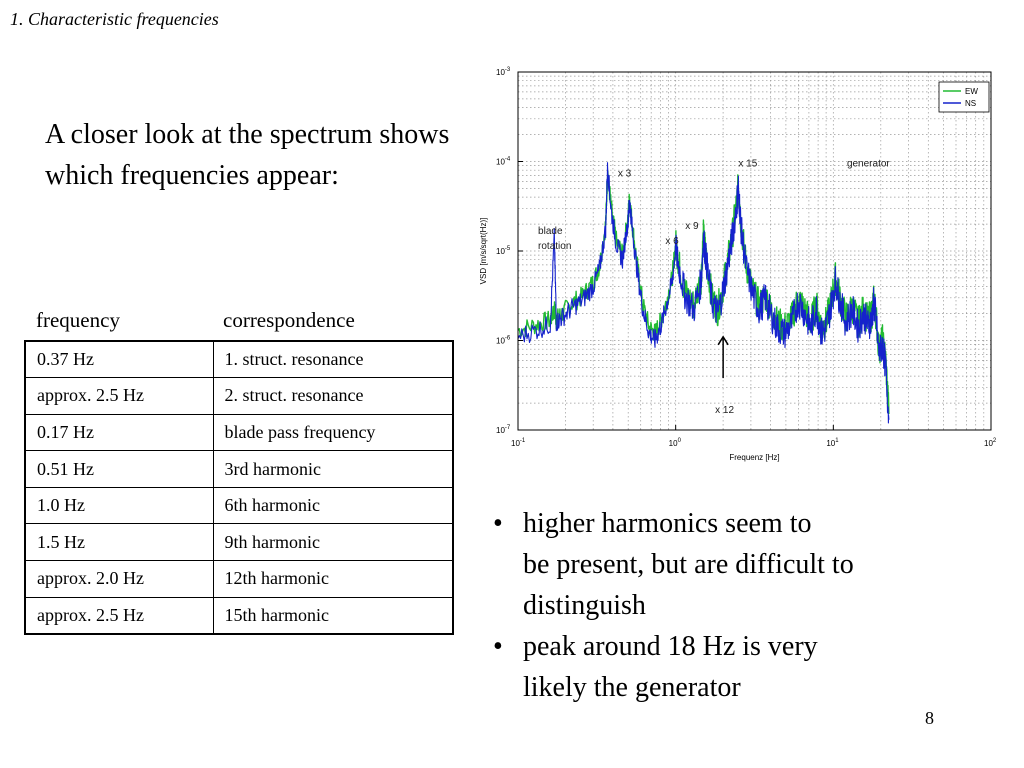  Describe the element at coordinates (723, 340) in the screenshot. I see `annotation-arrow-head` at that location.